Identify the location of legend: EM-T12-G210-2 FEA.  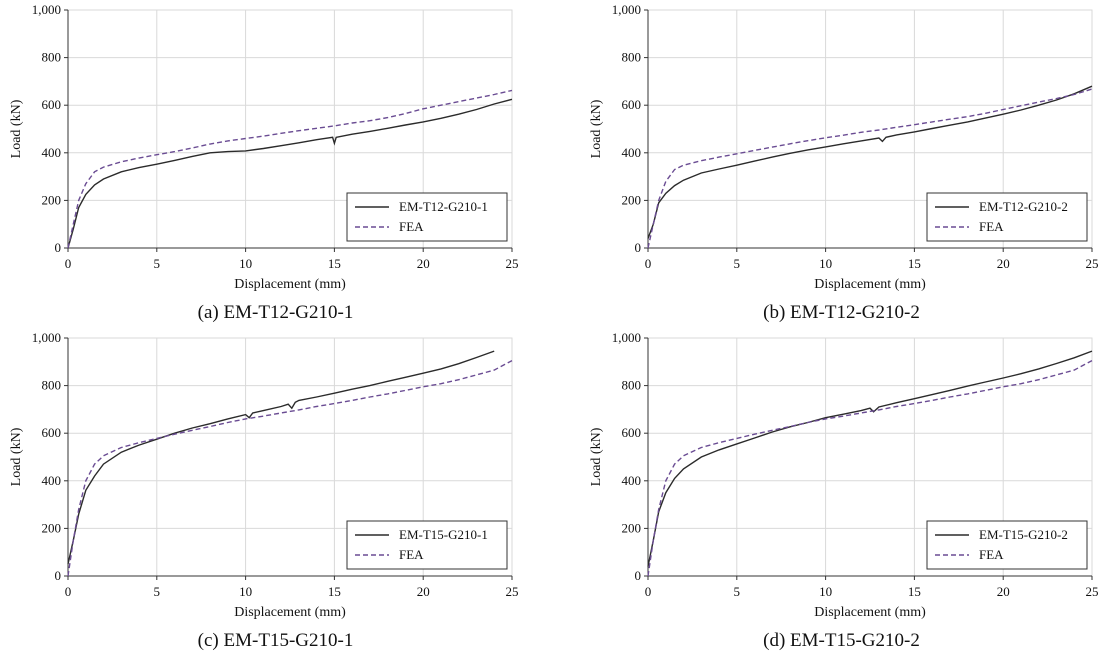
(1007, 217).